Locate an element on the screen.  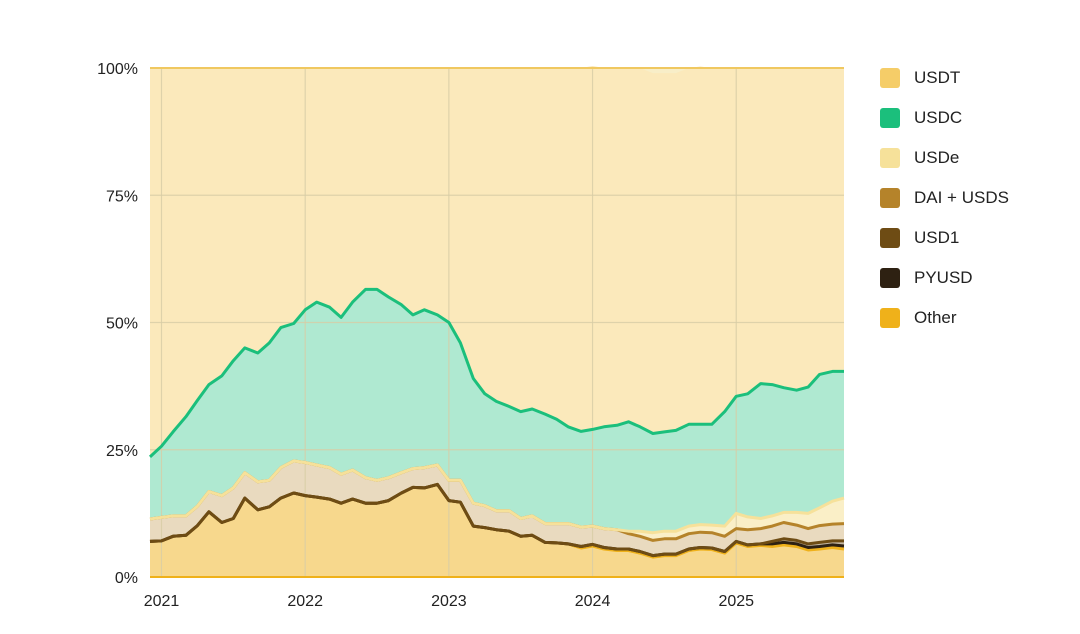
legend-item-usdc: USDC is located at coordinates (944, 118).